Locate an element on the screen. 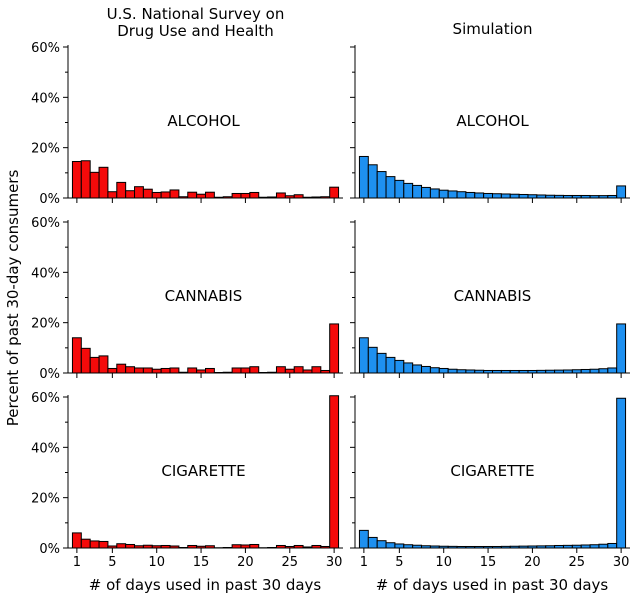 This screenshot has height=600, width=639. panel-alcohol-sim: ALCOHOL Simulation is located at coordinates (490, 111).